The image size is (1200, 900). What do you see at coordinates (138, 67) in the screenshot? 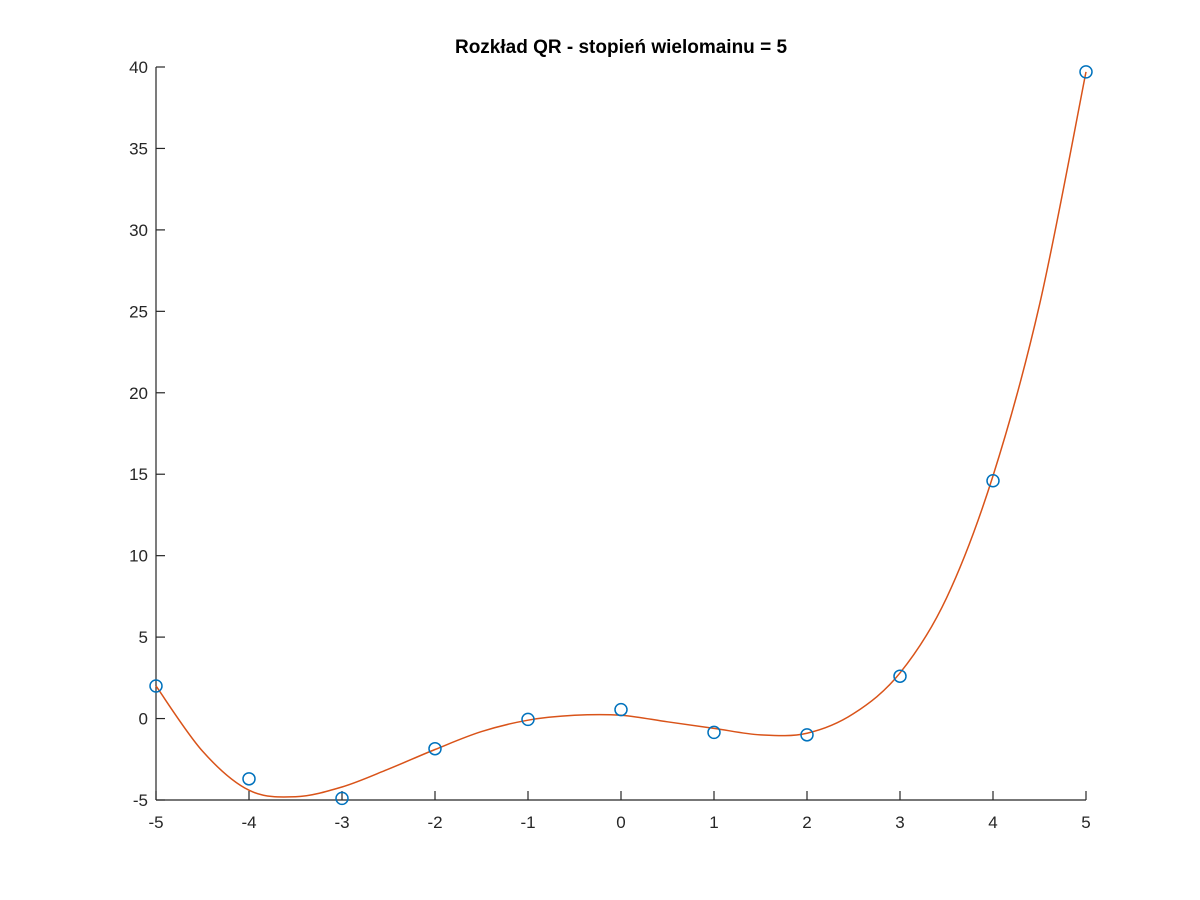
I see `y-tick-label: 40` at bounding box center [138, 67].